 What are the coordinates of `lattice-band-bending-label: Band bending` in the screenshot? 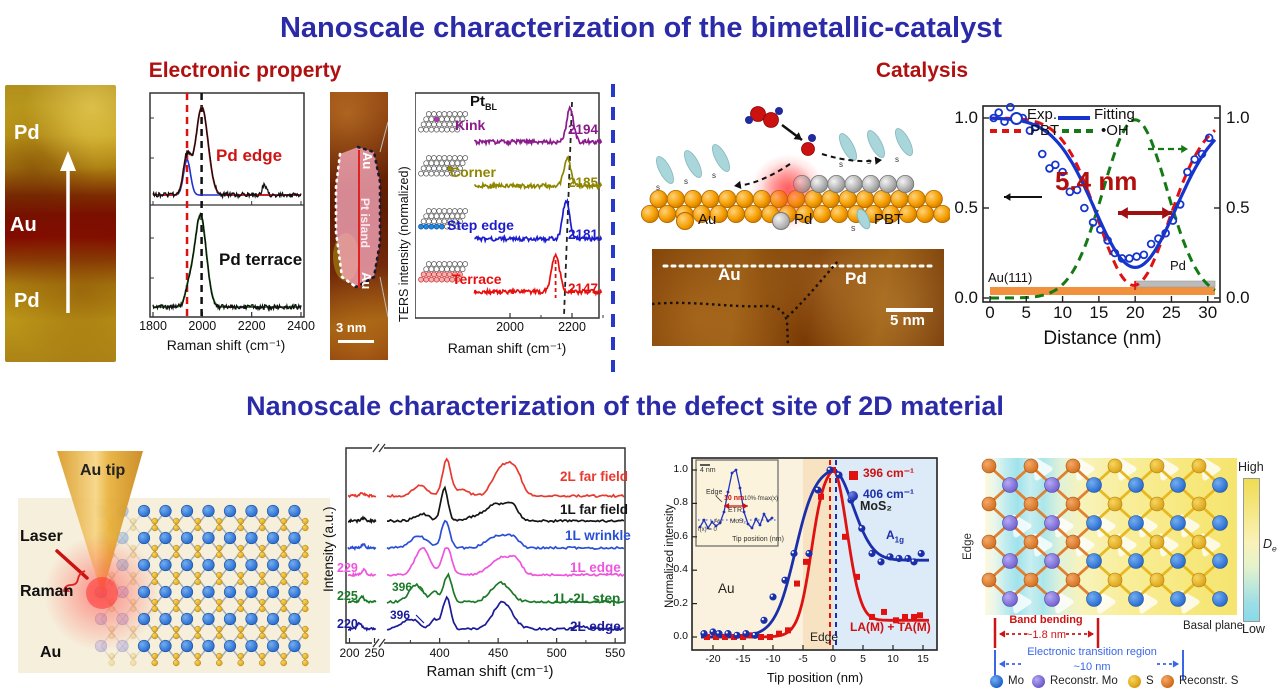 It's located at (1046, 620).